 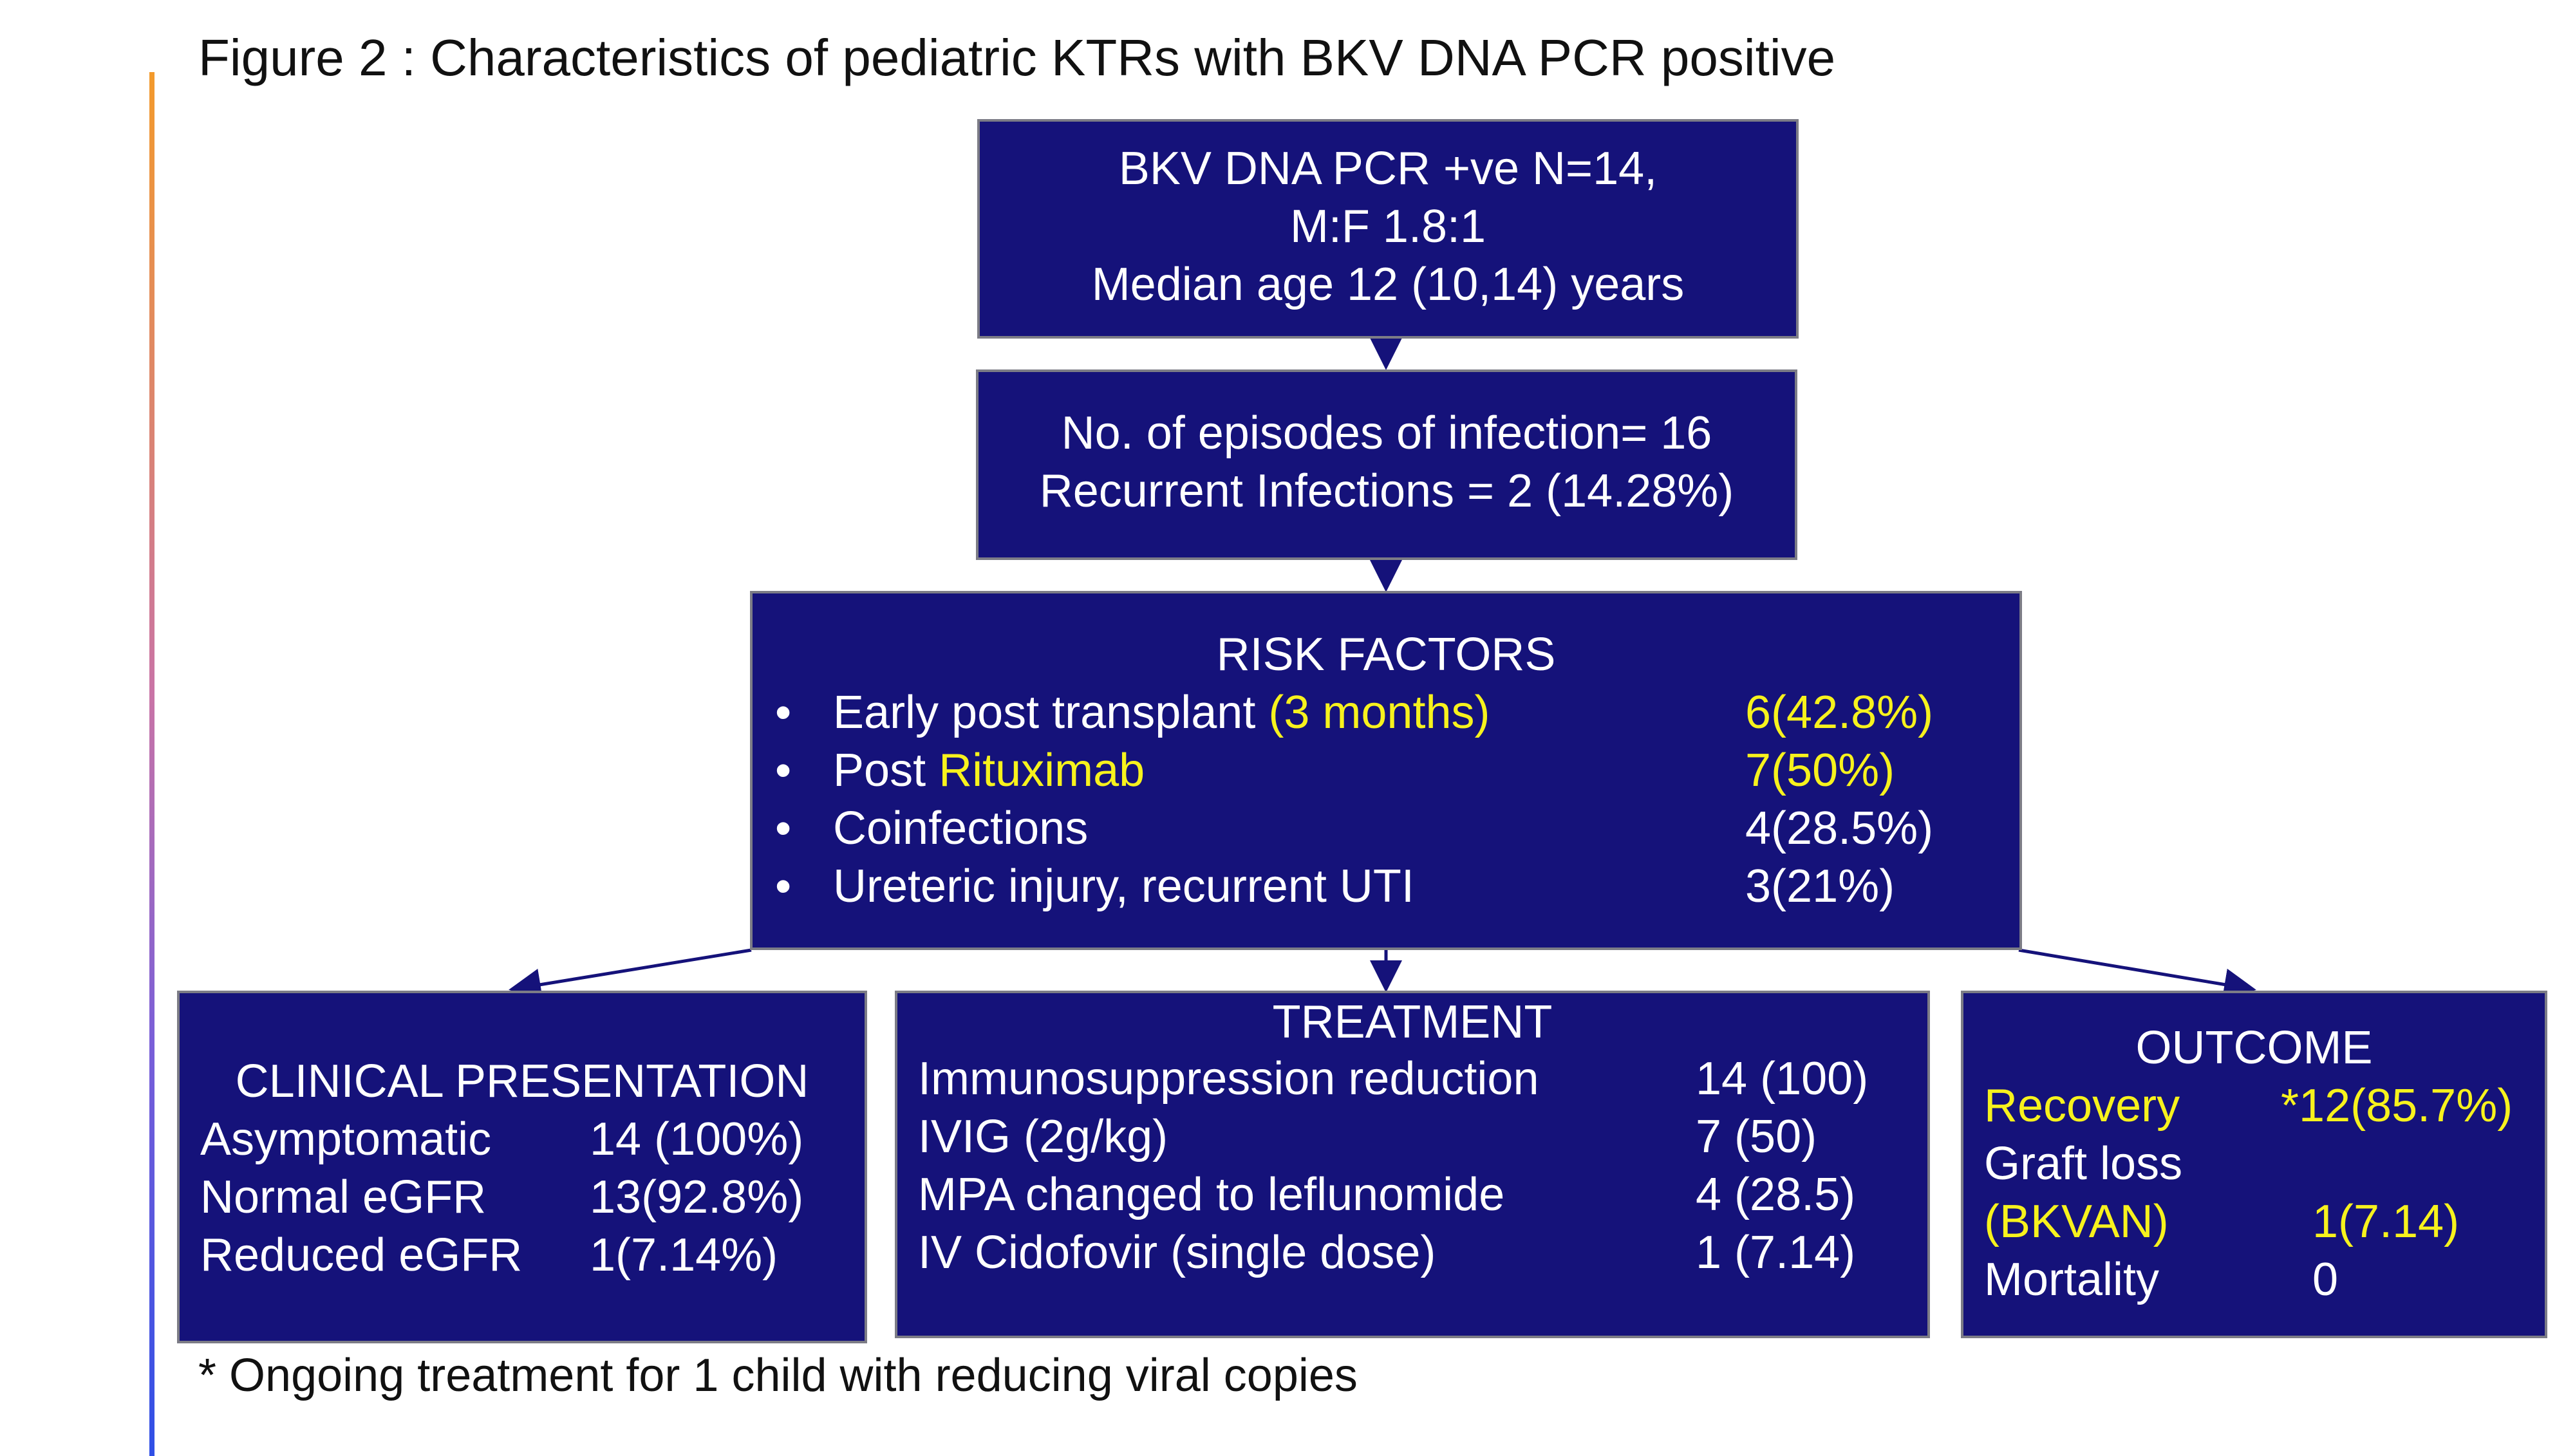 What do you see at coordinates (1177, 1252) in the screenshot?
I see `treatment-row-4-label: IV Cidofovir (single dose)` at bounding box center [1177, 1252].